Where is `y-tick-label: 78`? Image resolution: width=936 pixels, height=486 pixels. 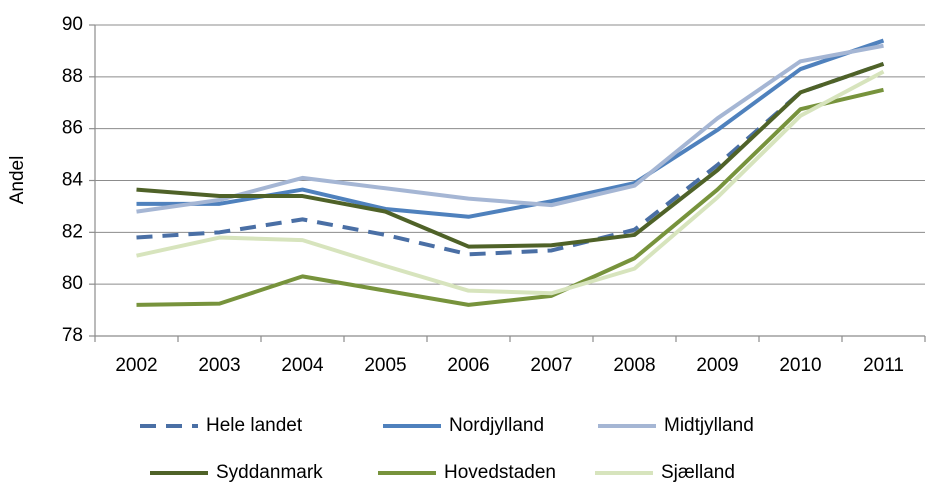 y-tick-label: 78 is located at coordinates (72, 335).